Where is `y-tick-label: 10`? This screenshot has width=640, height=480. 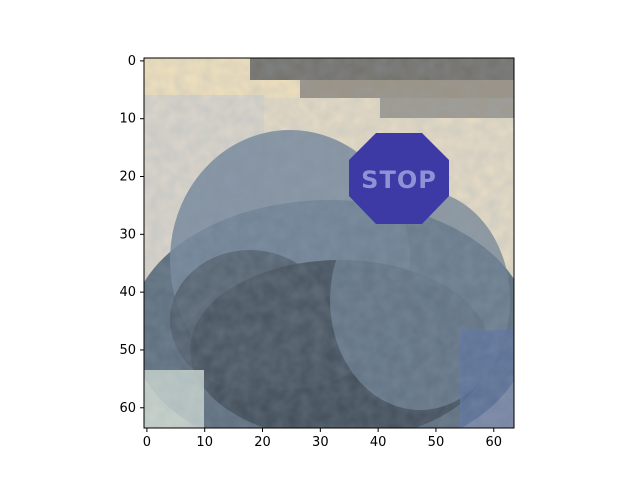 y-tick-label: 10 is located at coordinates (127, 119).